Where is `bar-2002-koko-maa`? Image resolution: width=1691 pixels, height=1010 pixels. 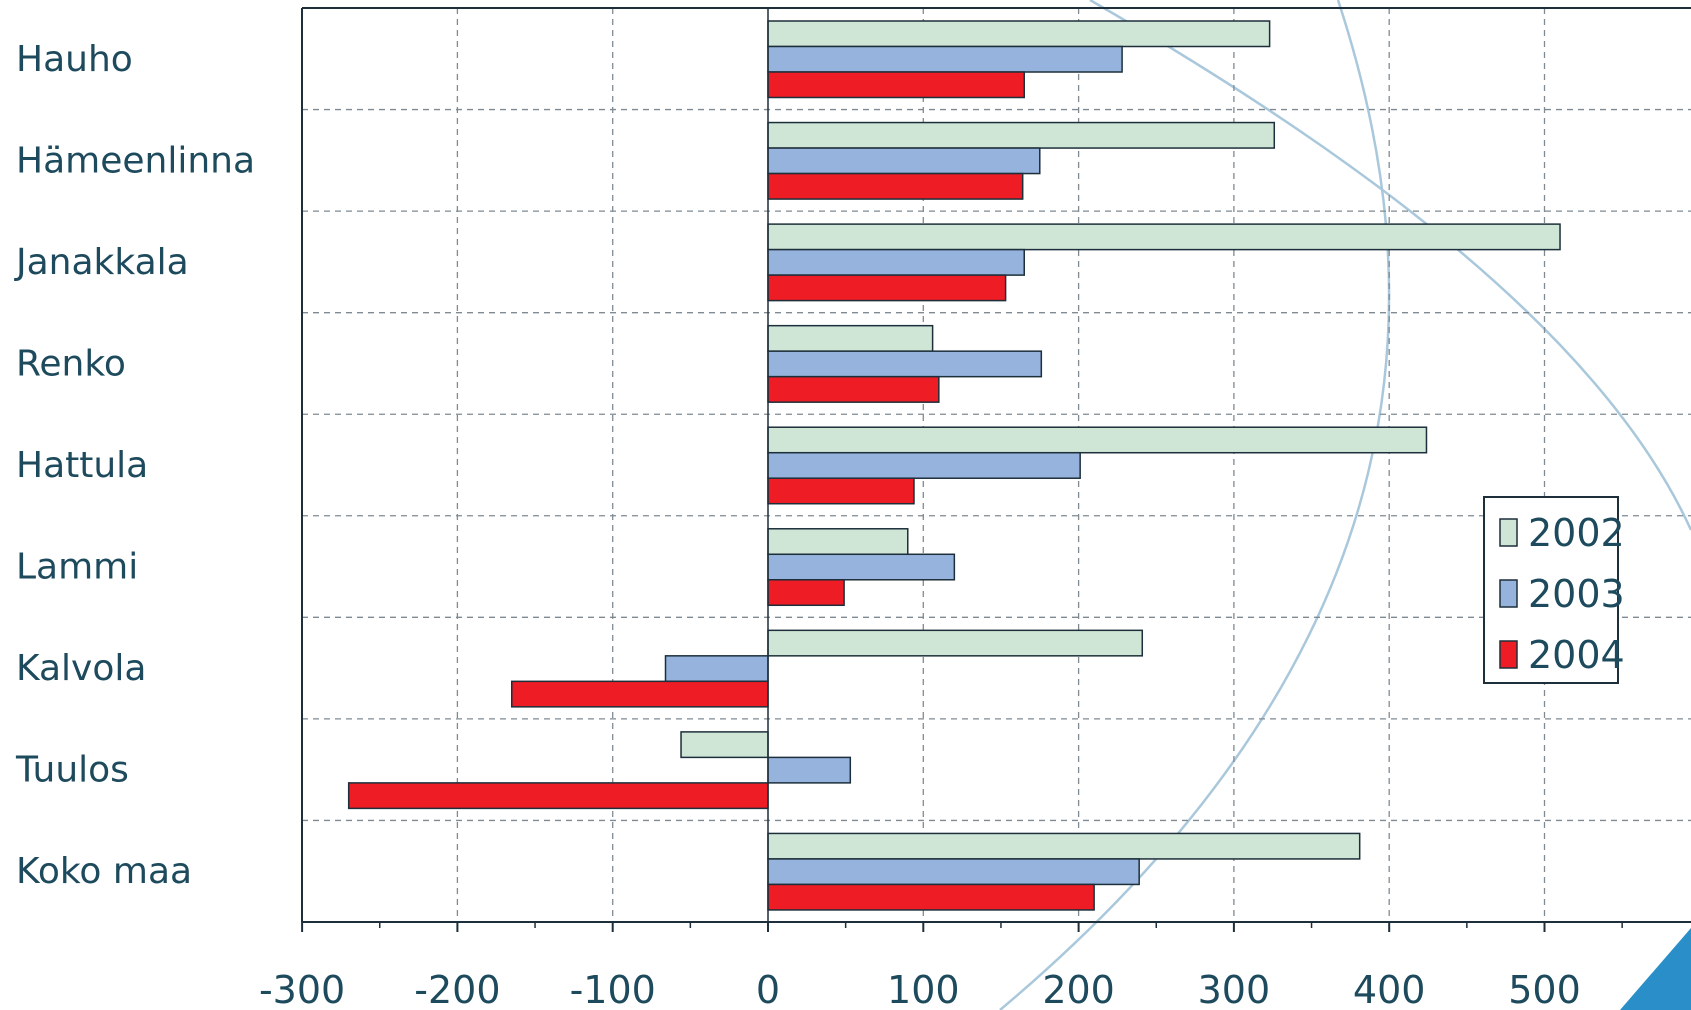
bar-2002-koko-maa is located at coordinates (1064, 846).